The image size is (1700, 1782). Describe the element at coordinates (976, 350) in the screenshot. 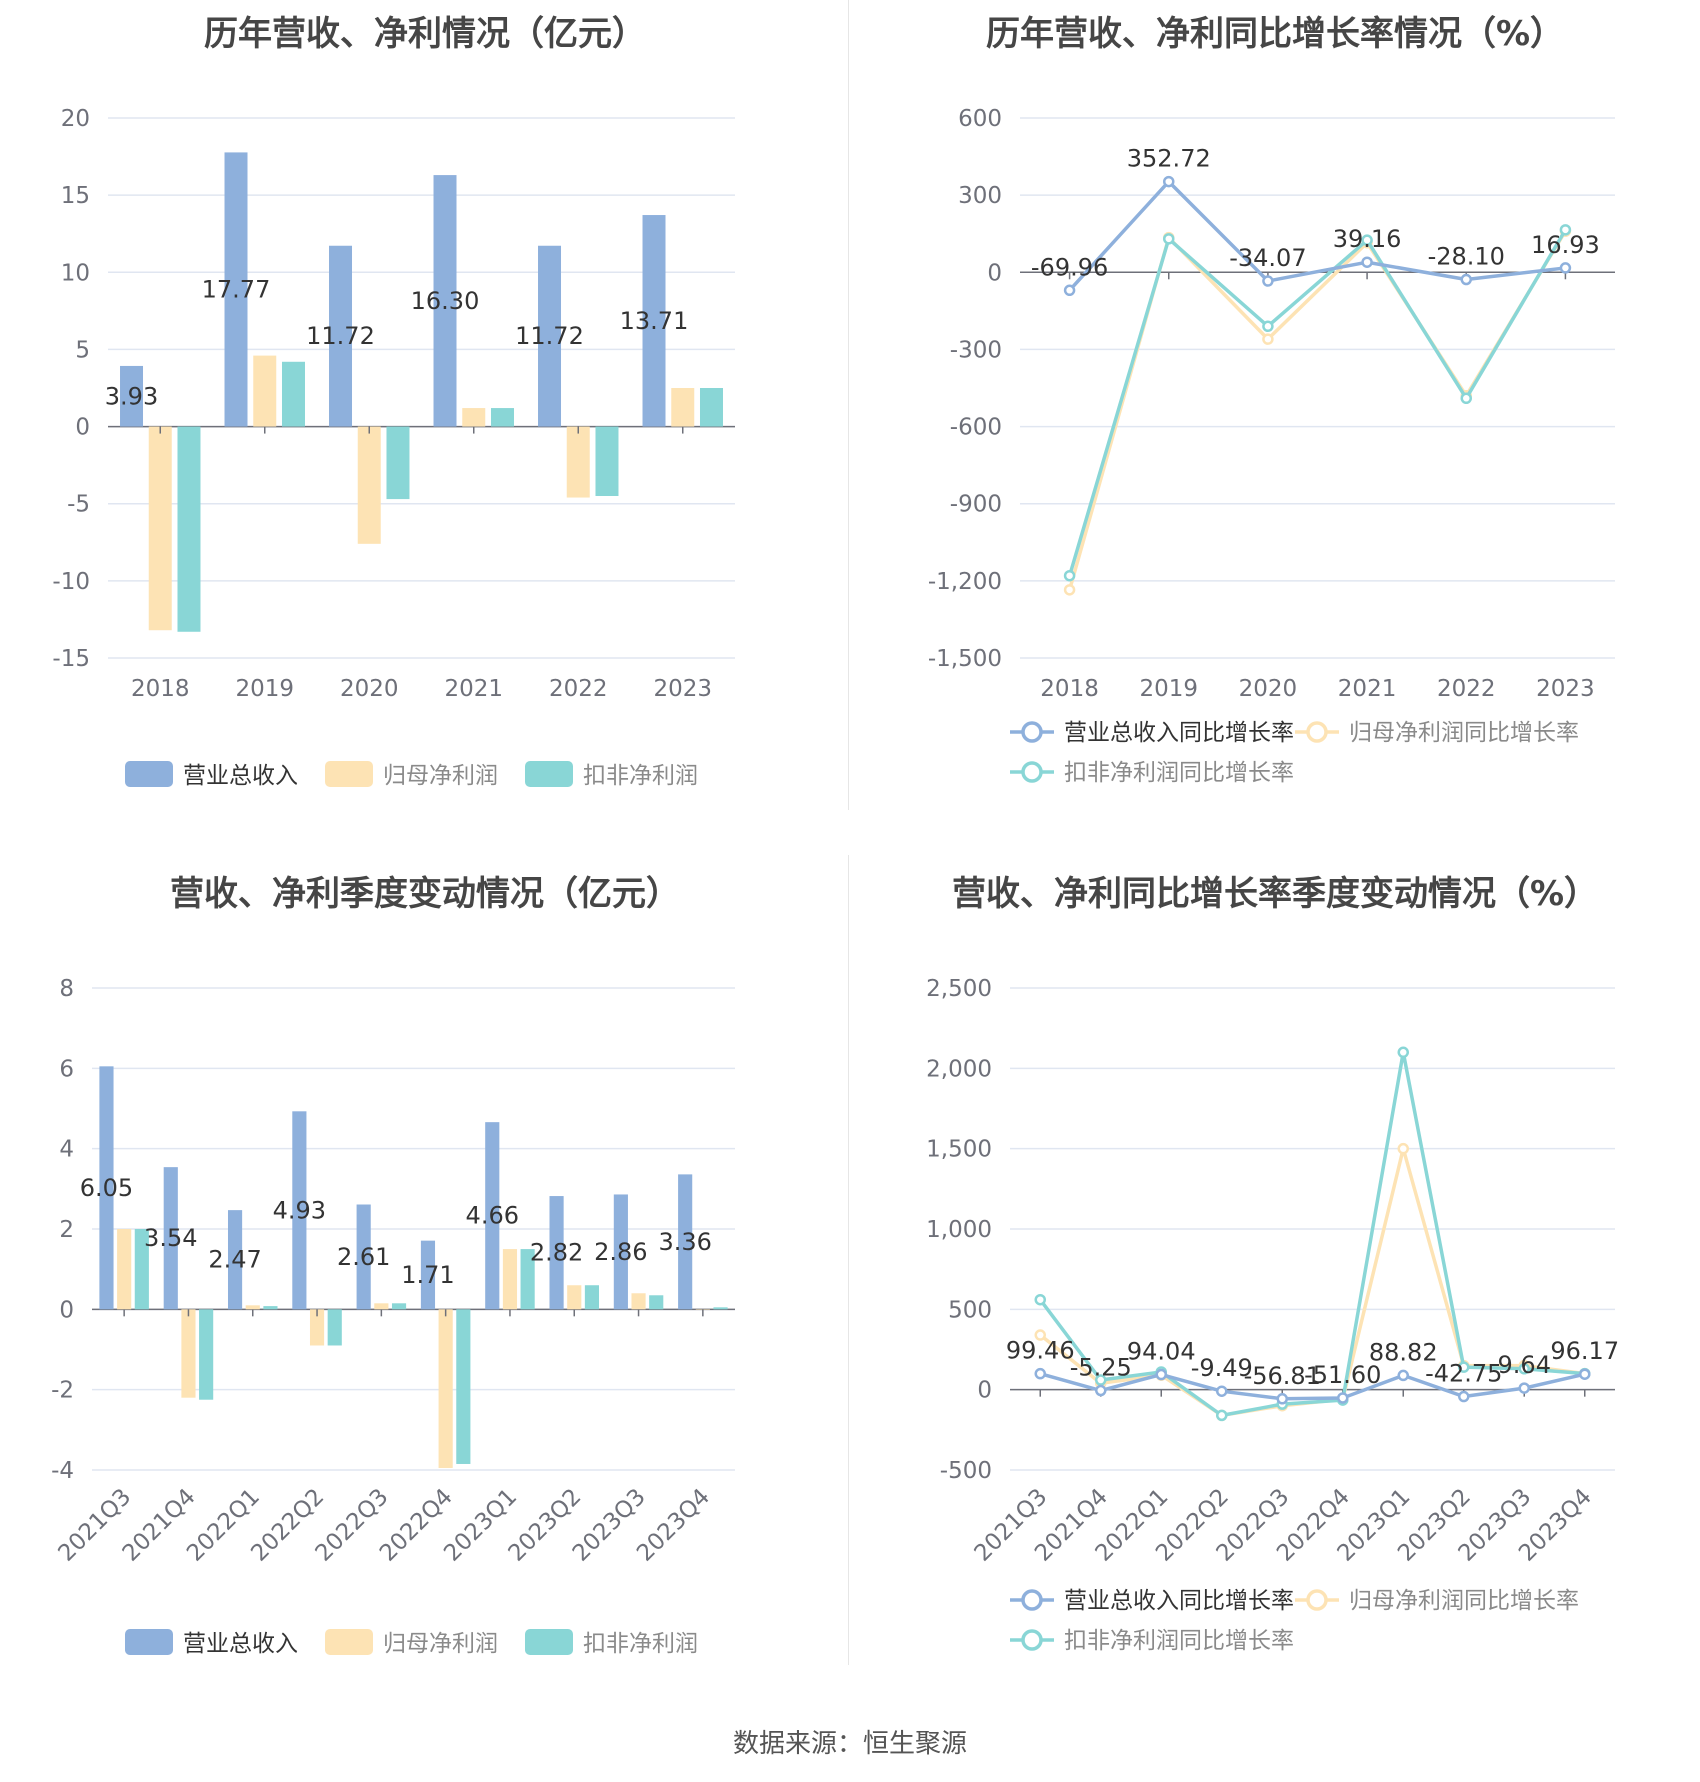

I see `y-tick-label: -300` at that location.